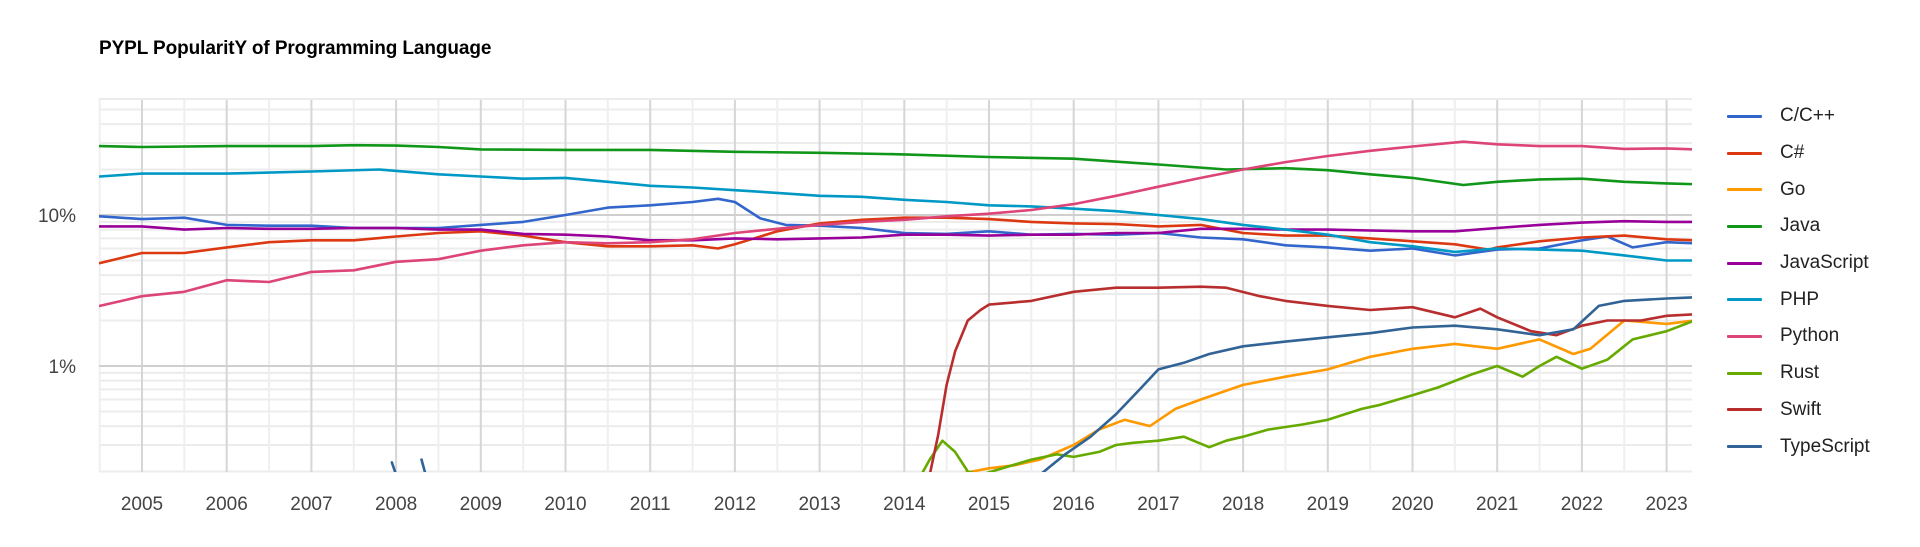  I want to click on series-line-rust, so click(1307, 397).